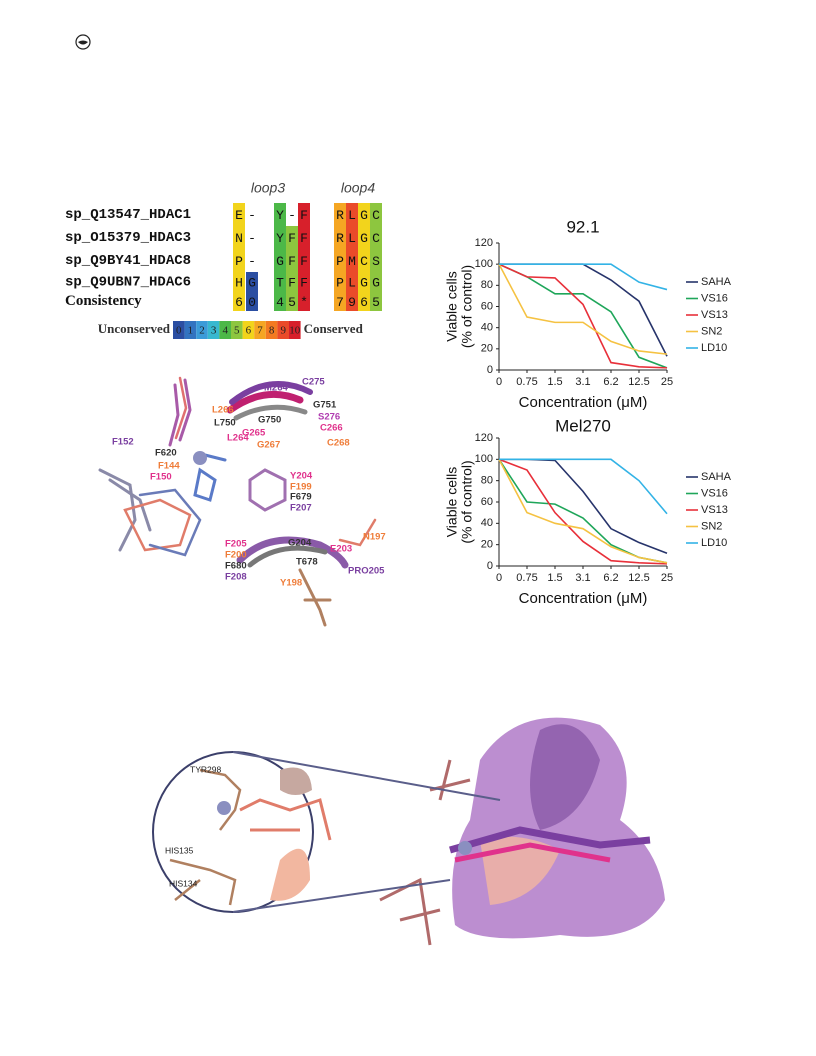 This screenshot has height=1056, width=816. What do you see at coordinates (582, 382) in the screenshot?
I see `x-tick-label: 3.1` at bounding box center [582, 382].